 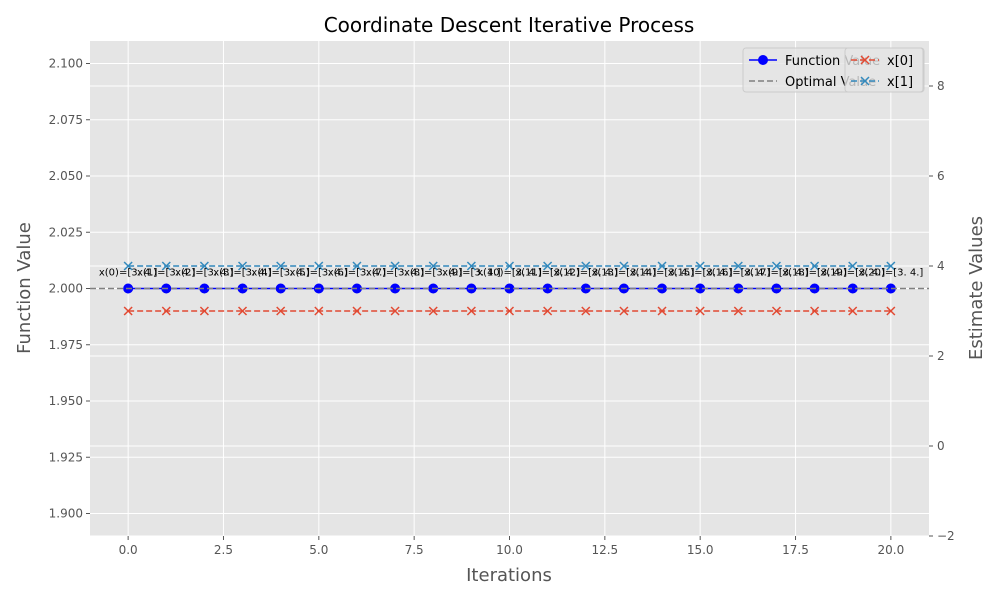 What do you see at coordinates (942, 311) in the screenshot?
I see `y-right-axis-ticks: −2 0 2 4 6 8` at bounding box center [942, 311].